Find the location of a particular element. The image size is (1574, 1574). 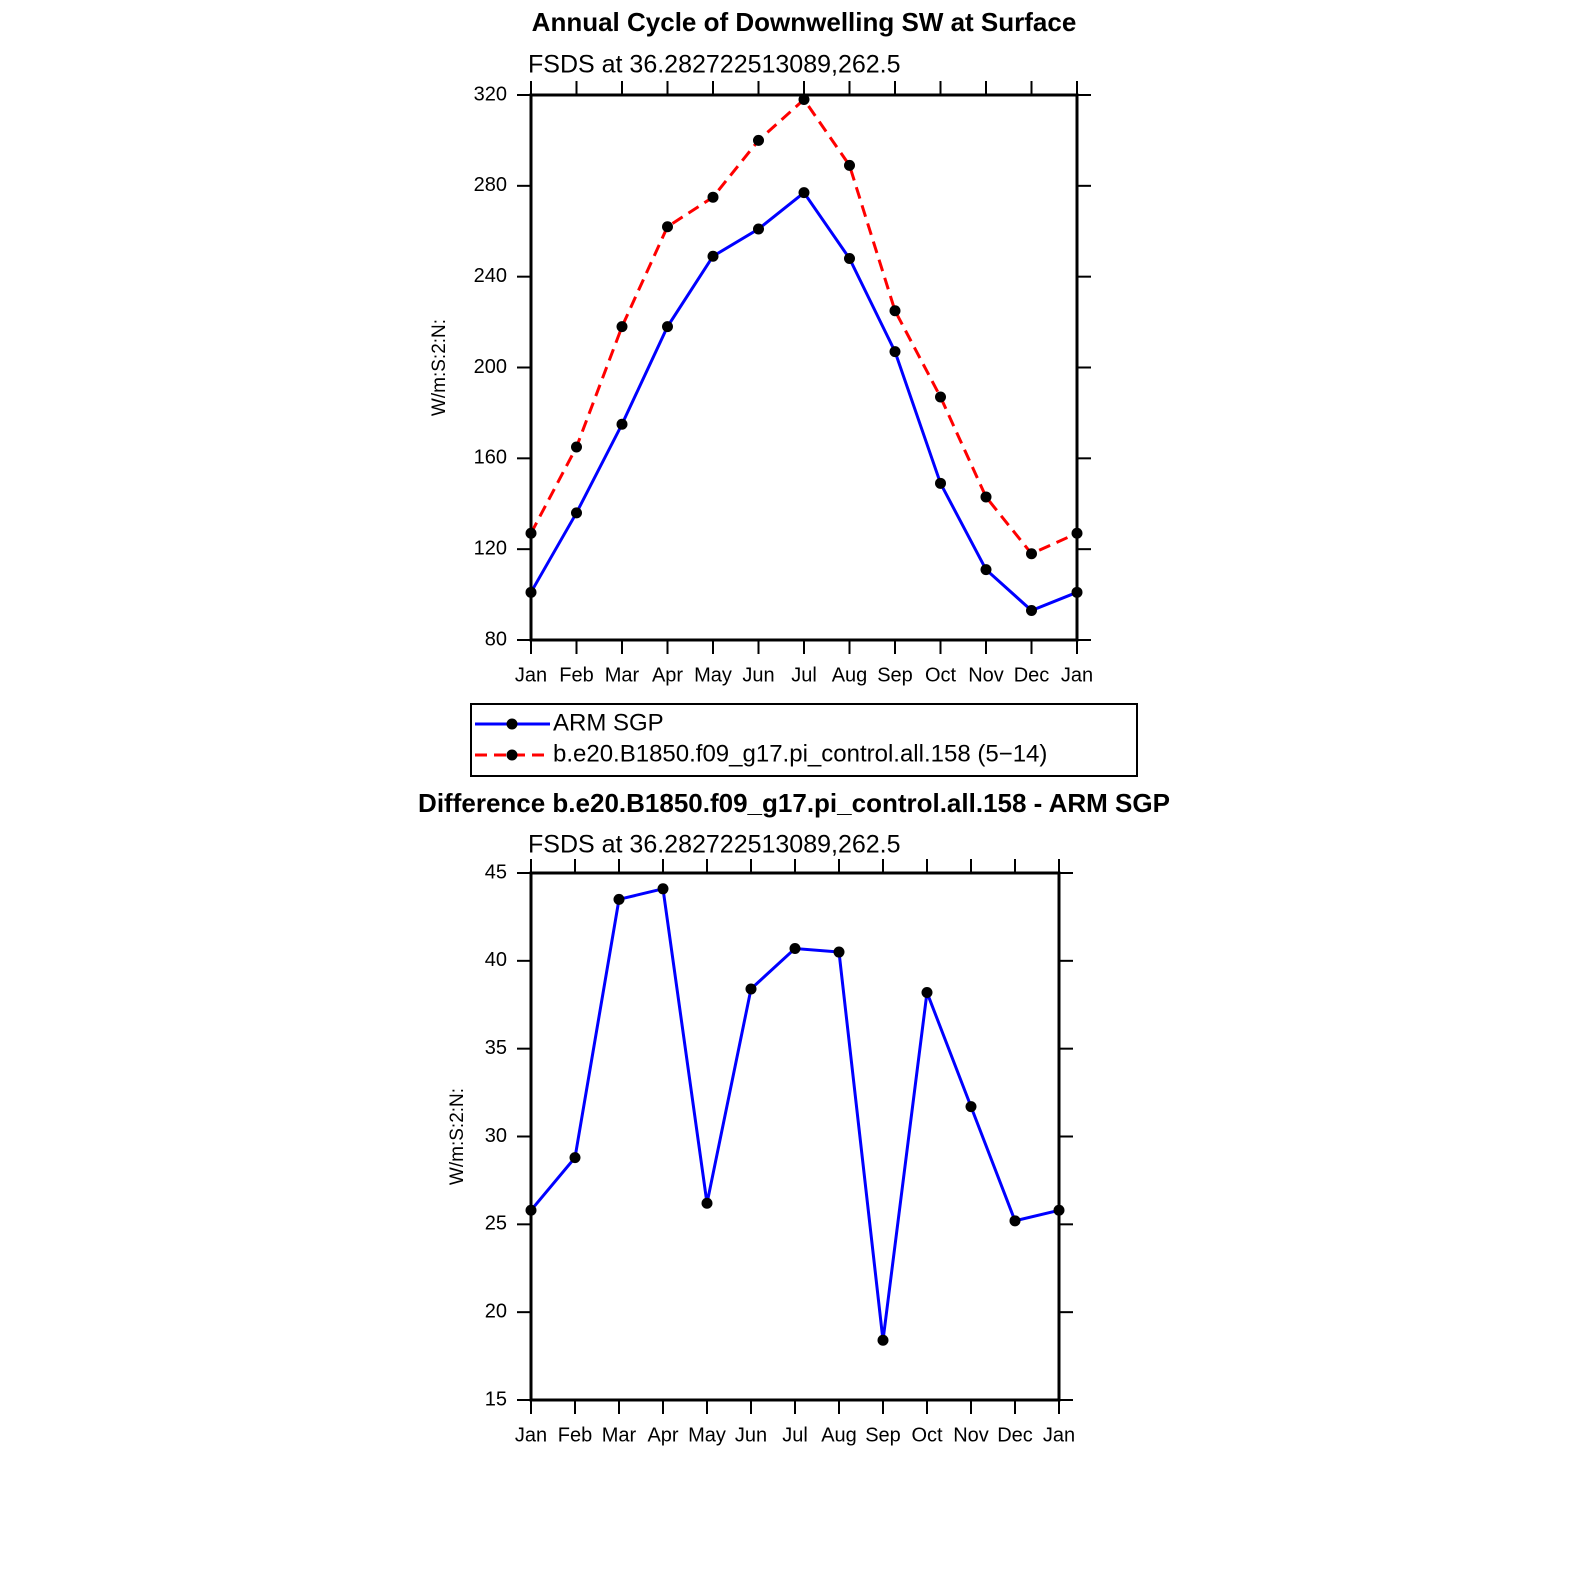

y-tick-label: 45 is located at coordinates (496, 872).